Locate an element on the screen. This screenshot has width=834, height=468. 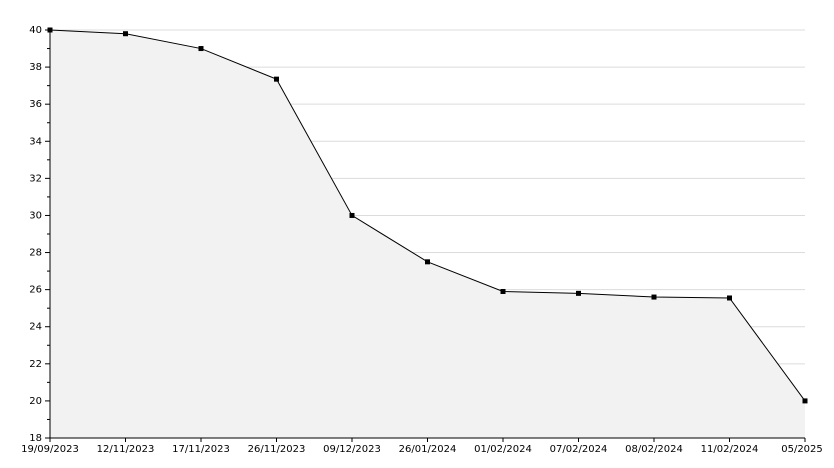
x-tick-label: 11/02/2024 is located at coordinates (730, 449).